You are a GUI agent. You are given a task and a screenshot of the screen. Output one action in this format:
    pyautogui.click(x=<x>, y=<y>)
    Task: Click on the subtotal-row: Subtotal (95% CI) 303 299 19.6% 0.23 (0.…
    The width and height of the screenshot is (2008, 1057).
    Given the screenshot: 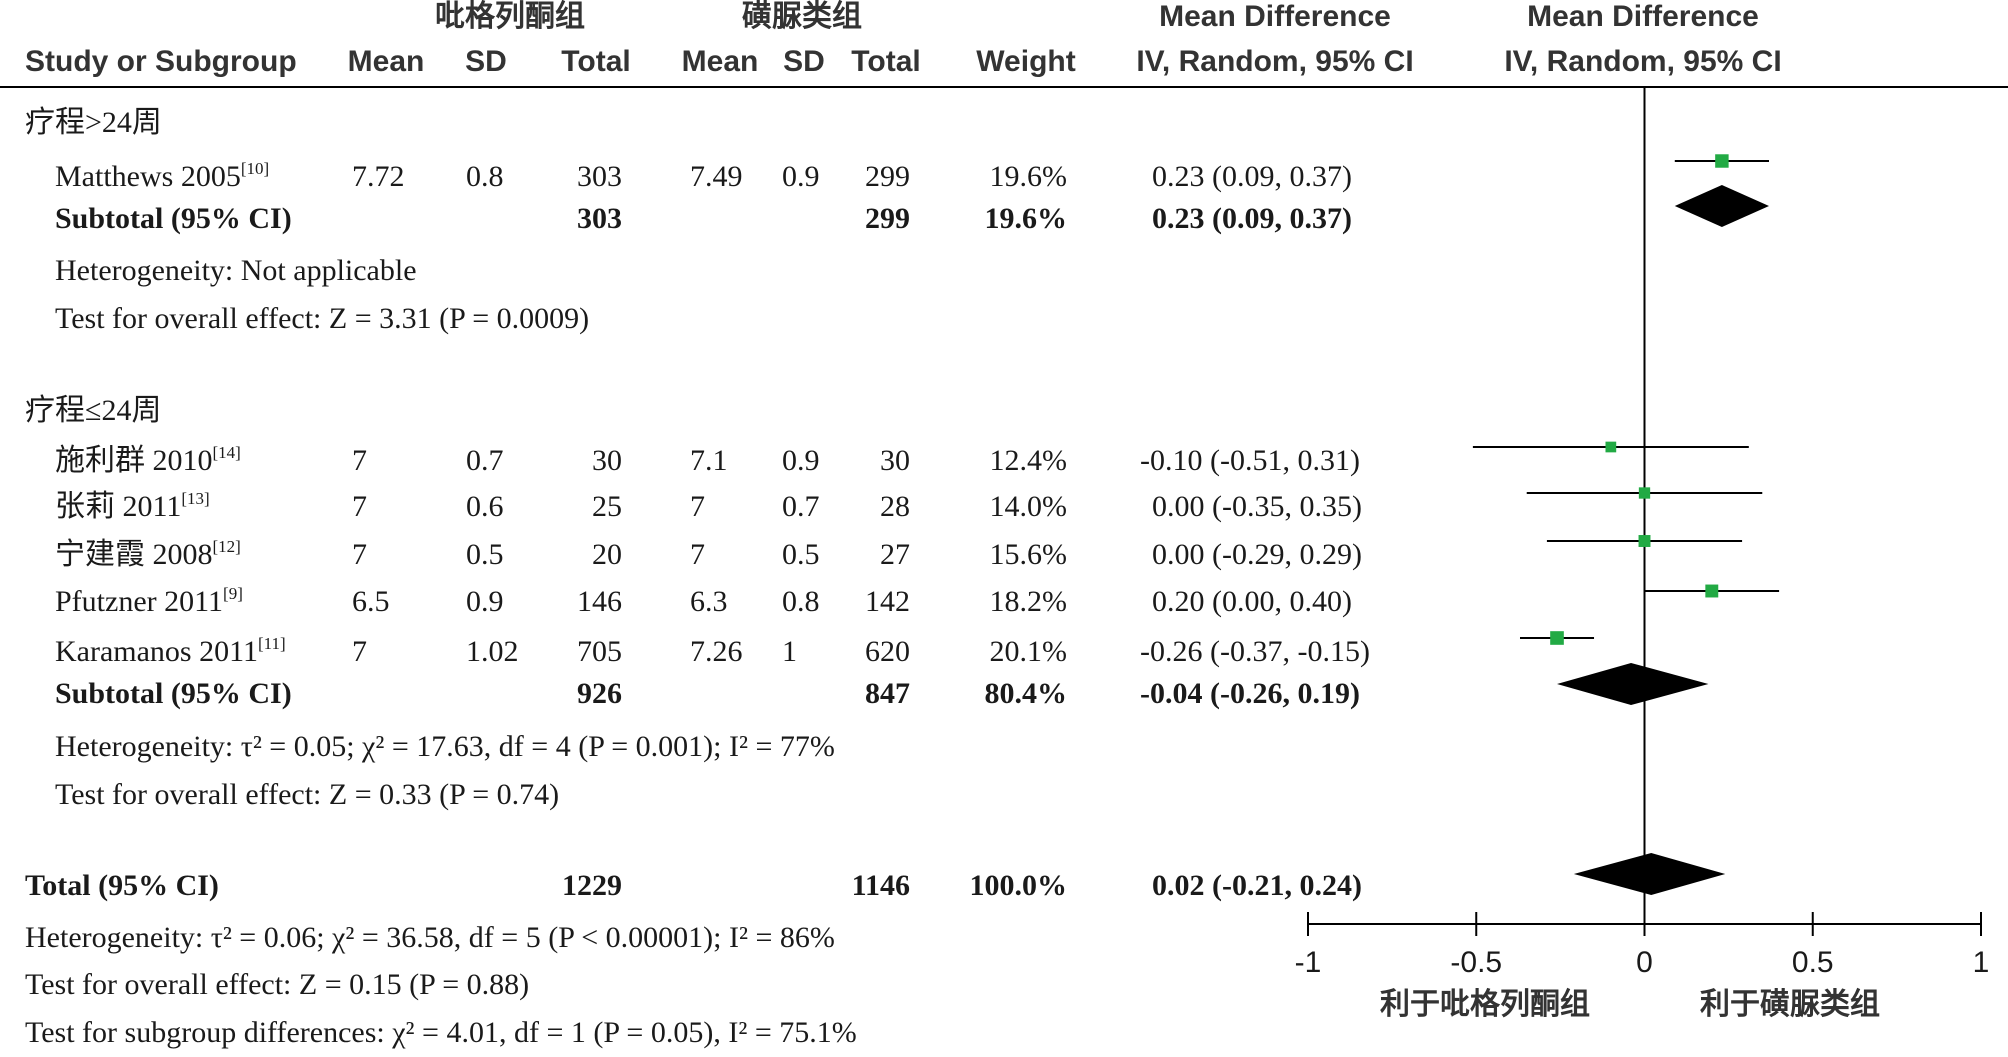 What is the action you would take?
    pyautogui.click(x=703, y=218)
    